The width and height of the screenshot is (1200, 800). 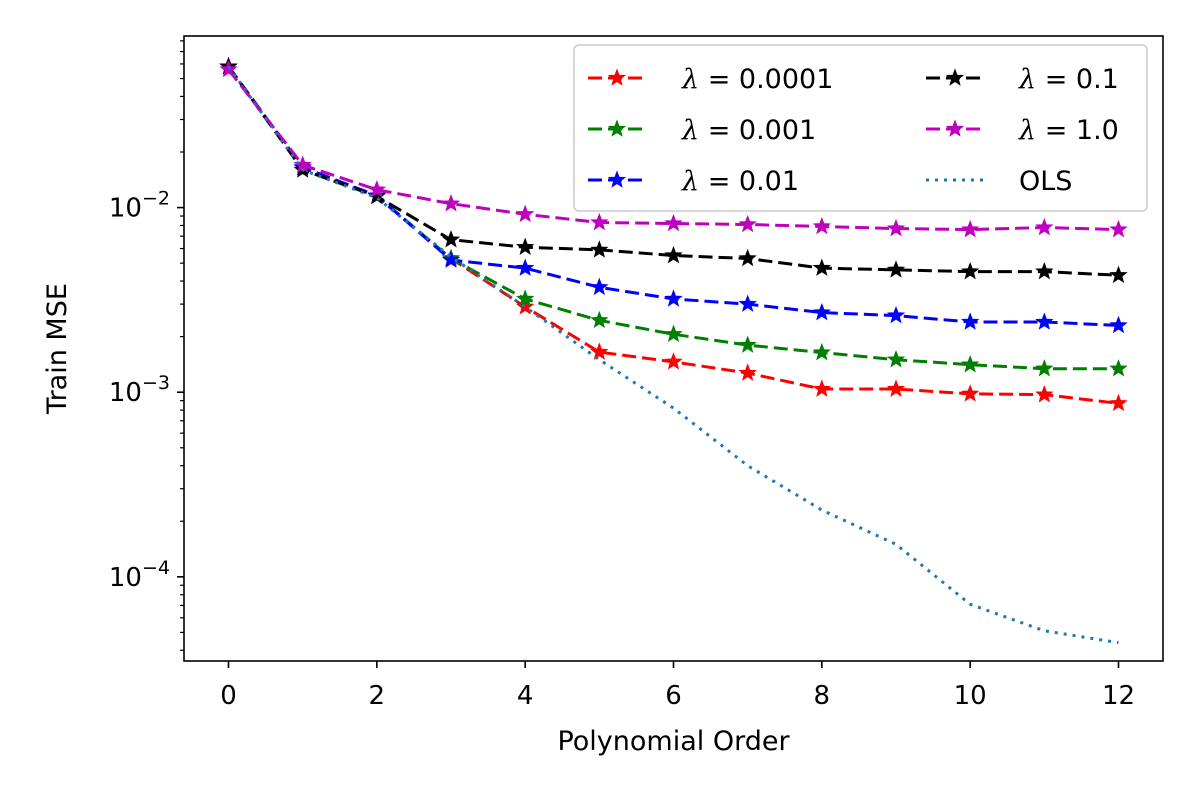 I want to click on x-axis-label: Polynomial Order, so click(x=673, y=741).